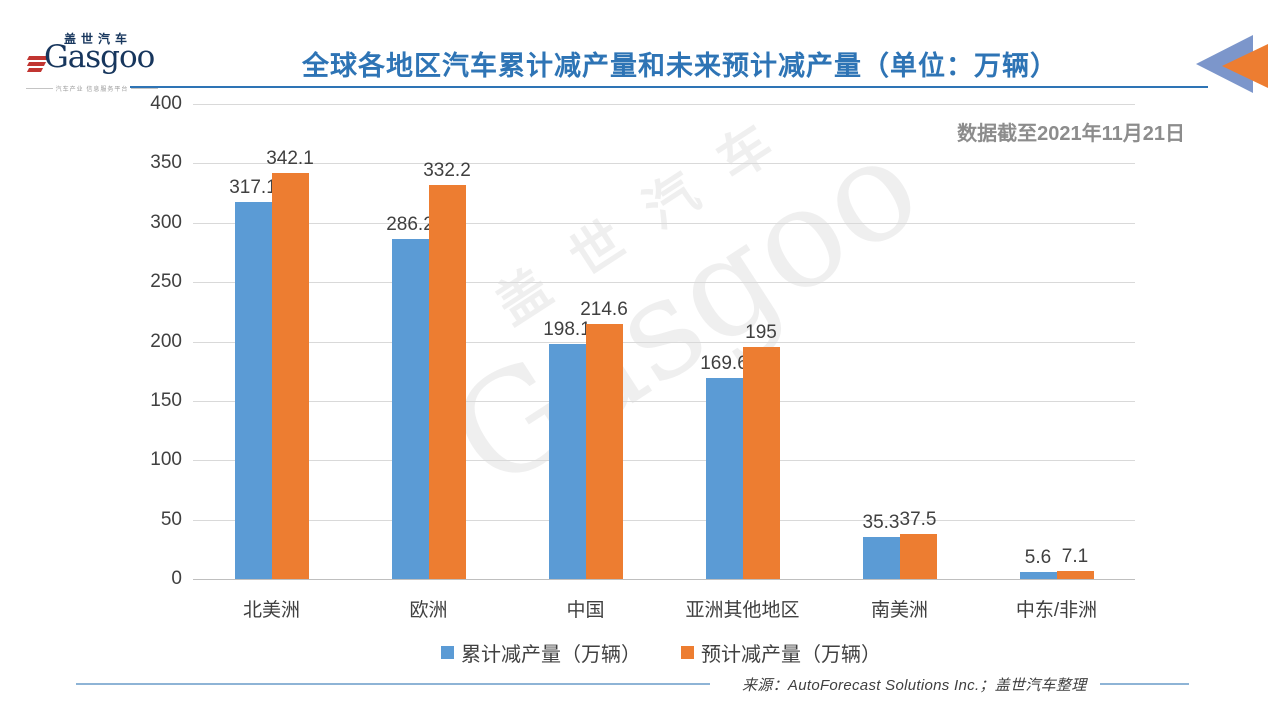 The image size is (1280, 720). What do you see at coordinates (669, 87) in the screenshot?
I see `title-underline` at bounding box center [669, 87].